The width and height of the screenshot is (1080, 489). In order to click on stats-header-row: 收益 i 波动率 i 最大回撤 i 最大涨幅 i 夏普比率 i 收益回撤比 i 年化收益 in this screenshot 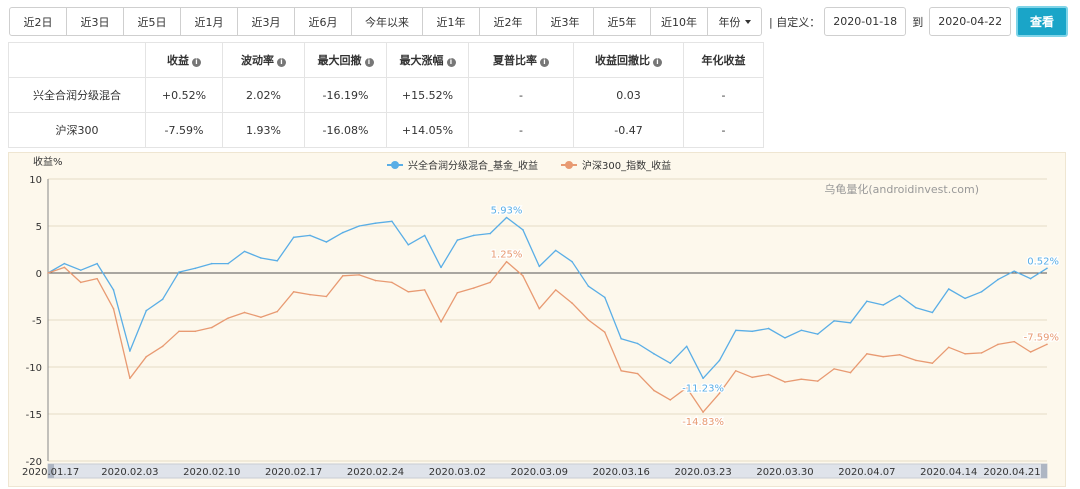, I will do `click(386, 60)`.